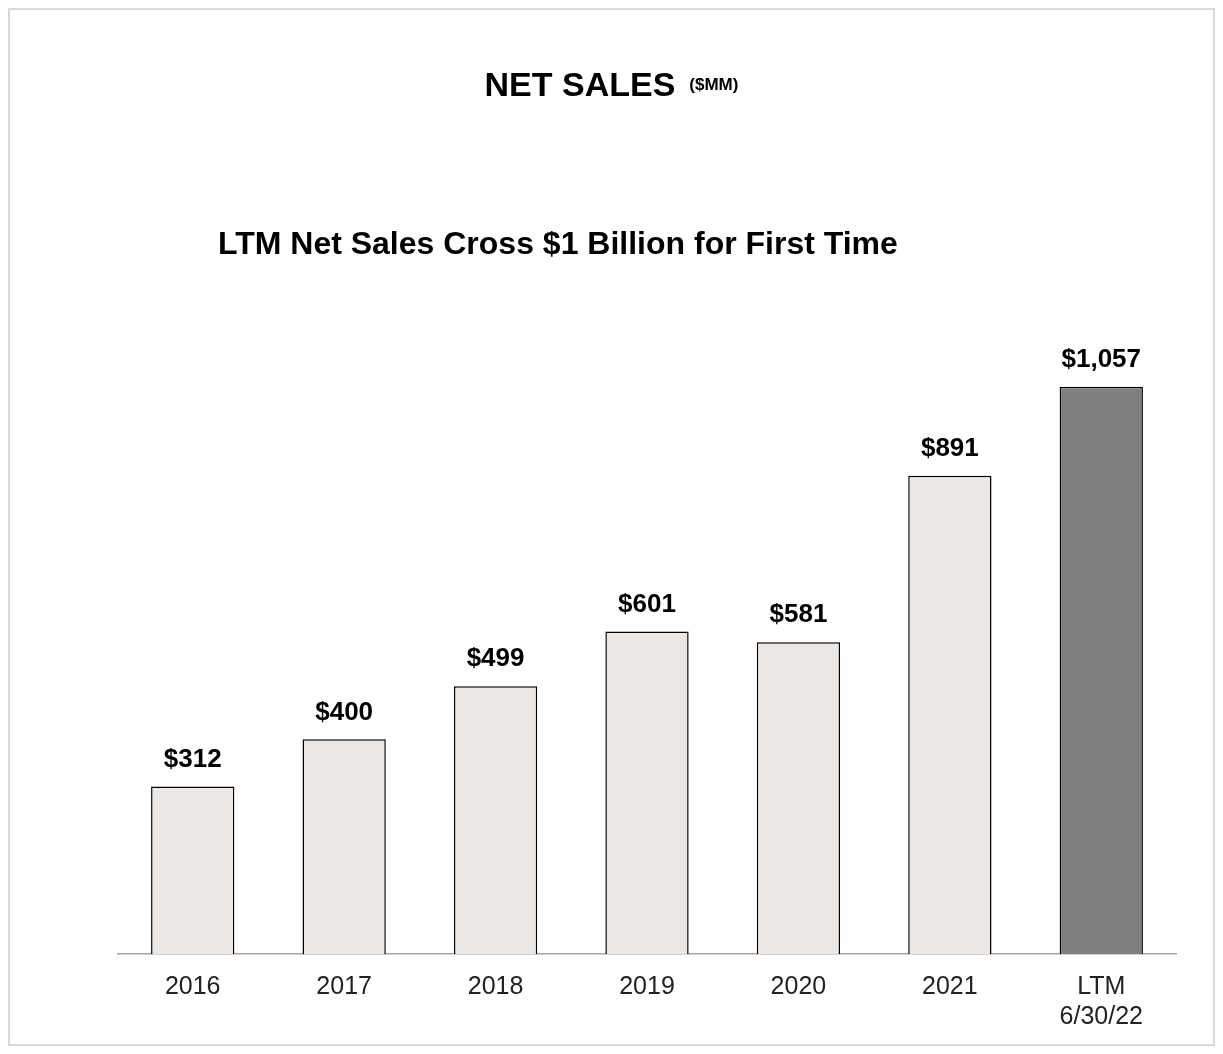  I want to click on x-tick-label: 2016, so click(192, 984).